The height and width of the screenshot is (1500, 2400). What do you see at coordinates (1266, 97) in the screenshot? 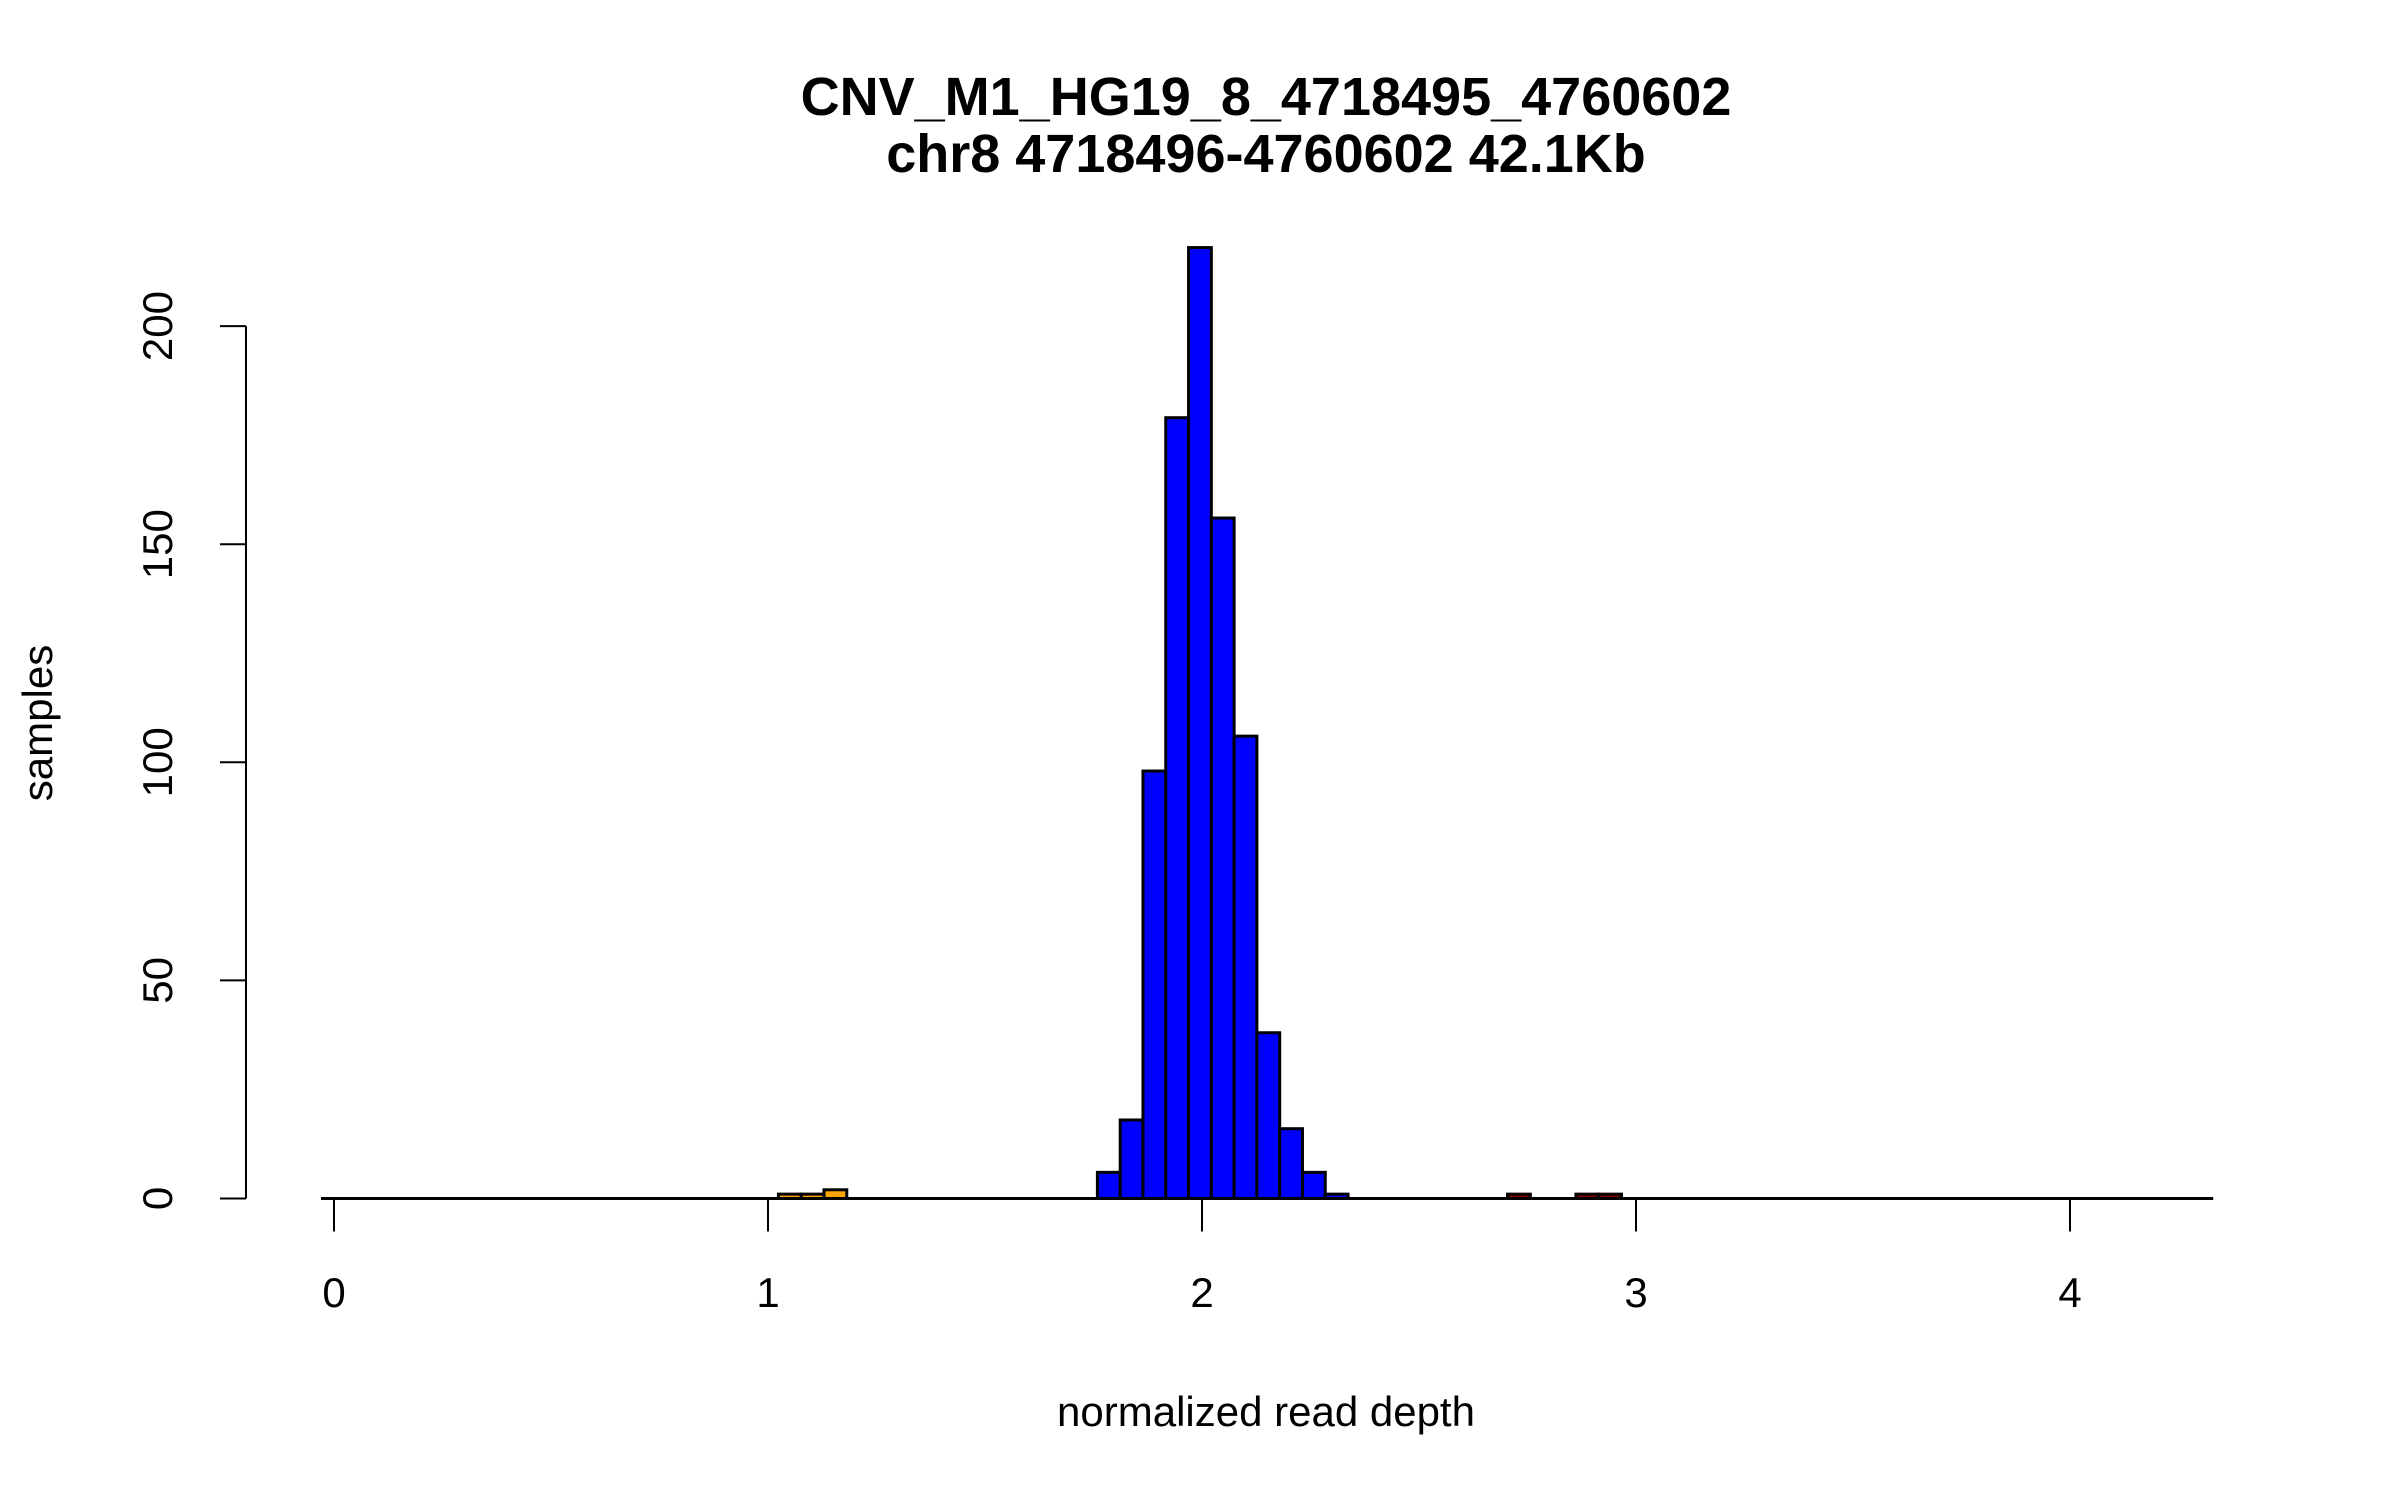
I see `chart-title: CNV_M1_HG19_8_4718495_4760602` at bounding box center [1266, 97].